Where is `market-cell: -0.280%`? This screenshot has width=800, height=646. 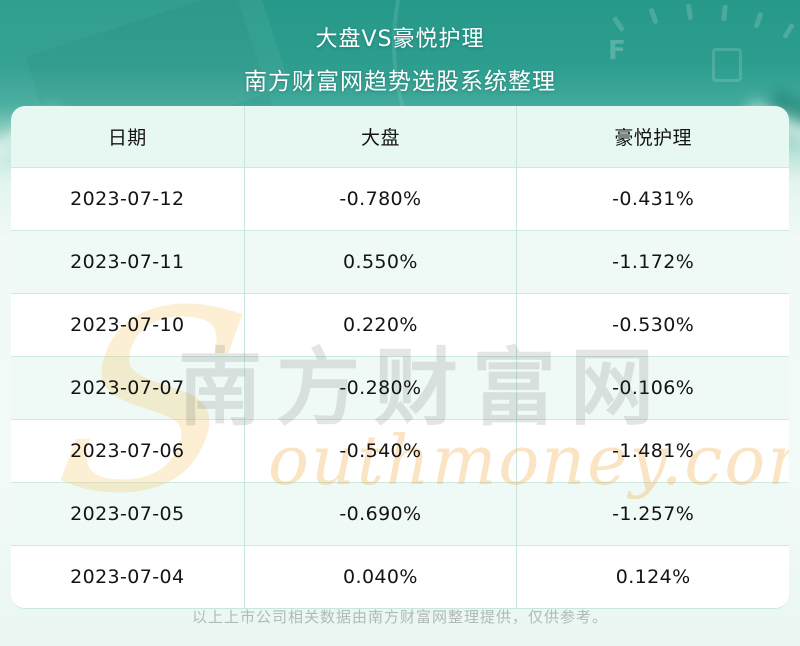
market-cell: -0.280% is located at coordinates (380, 388).